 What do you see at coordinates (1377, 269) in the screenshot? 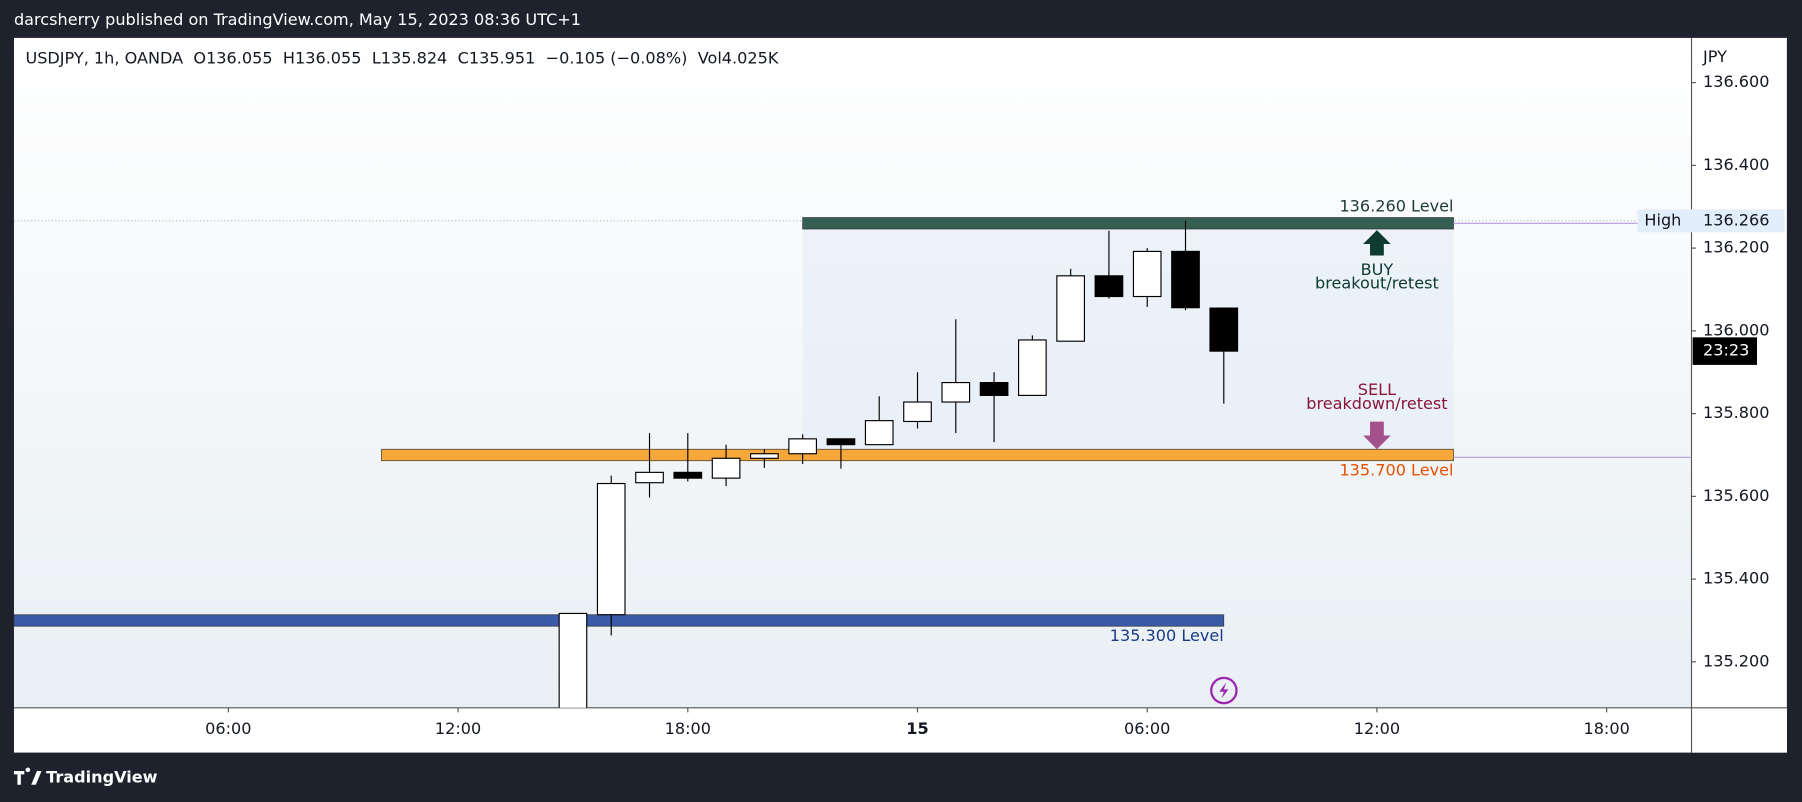
I see `annotation-text: BUY` at bounding box center [1377, 269].